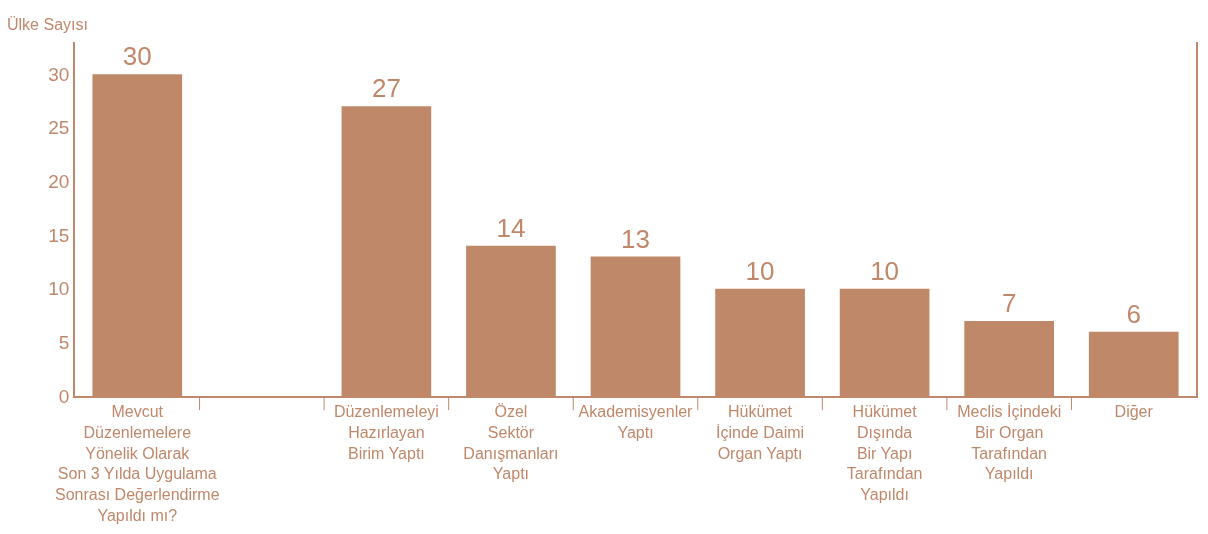 This screenshot has height=534, width=1208. I want to click on data-label: 27, so click(386, 88).